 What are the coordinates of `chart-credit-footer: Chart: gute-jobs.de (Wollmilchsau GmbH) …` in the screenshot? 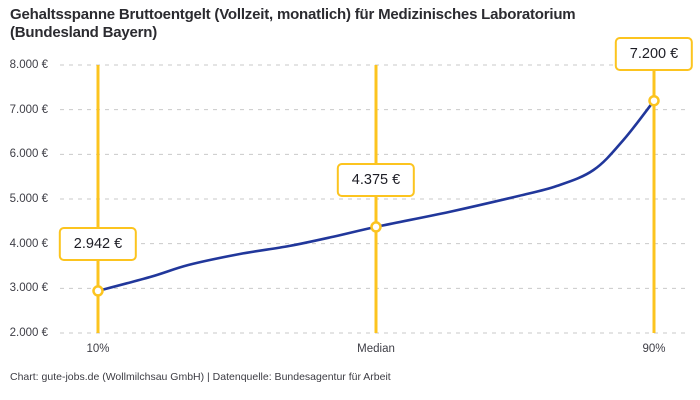 It's located at (200, 377).